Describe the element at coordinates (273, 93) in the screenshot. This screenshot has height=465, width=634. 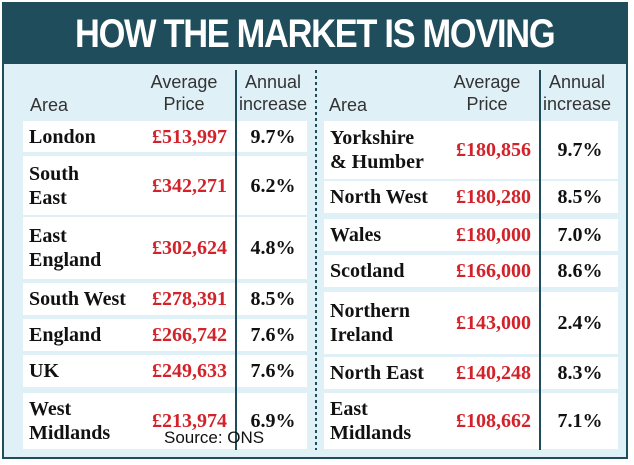
I see `left-increase-header: Annual increase` at that location.